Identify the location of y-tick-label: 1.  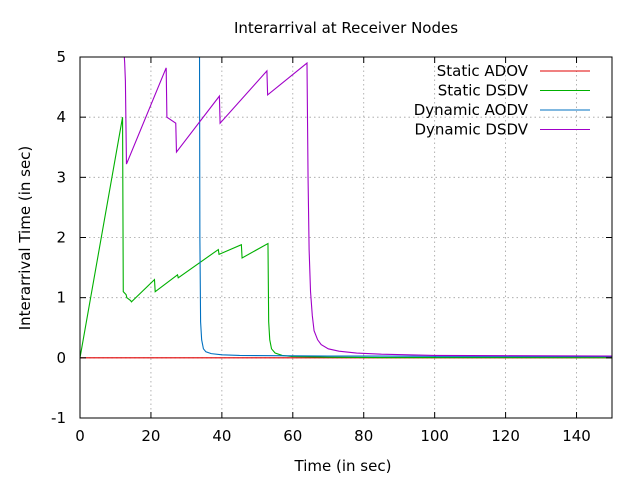
(61, 298).